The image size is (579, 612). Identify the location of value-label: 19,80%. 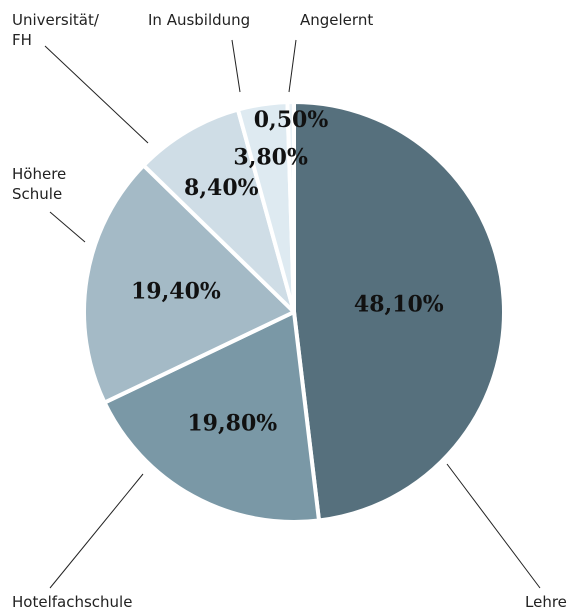
(232, 423).